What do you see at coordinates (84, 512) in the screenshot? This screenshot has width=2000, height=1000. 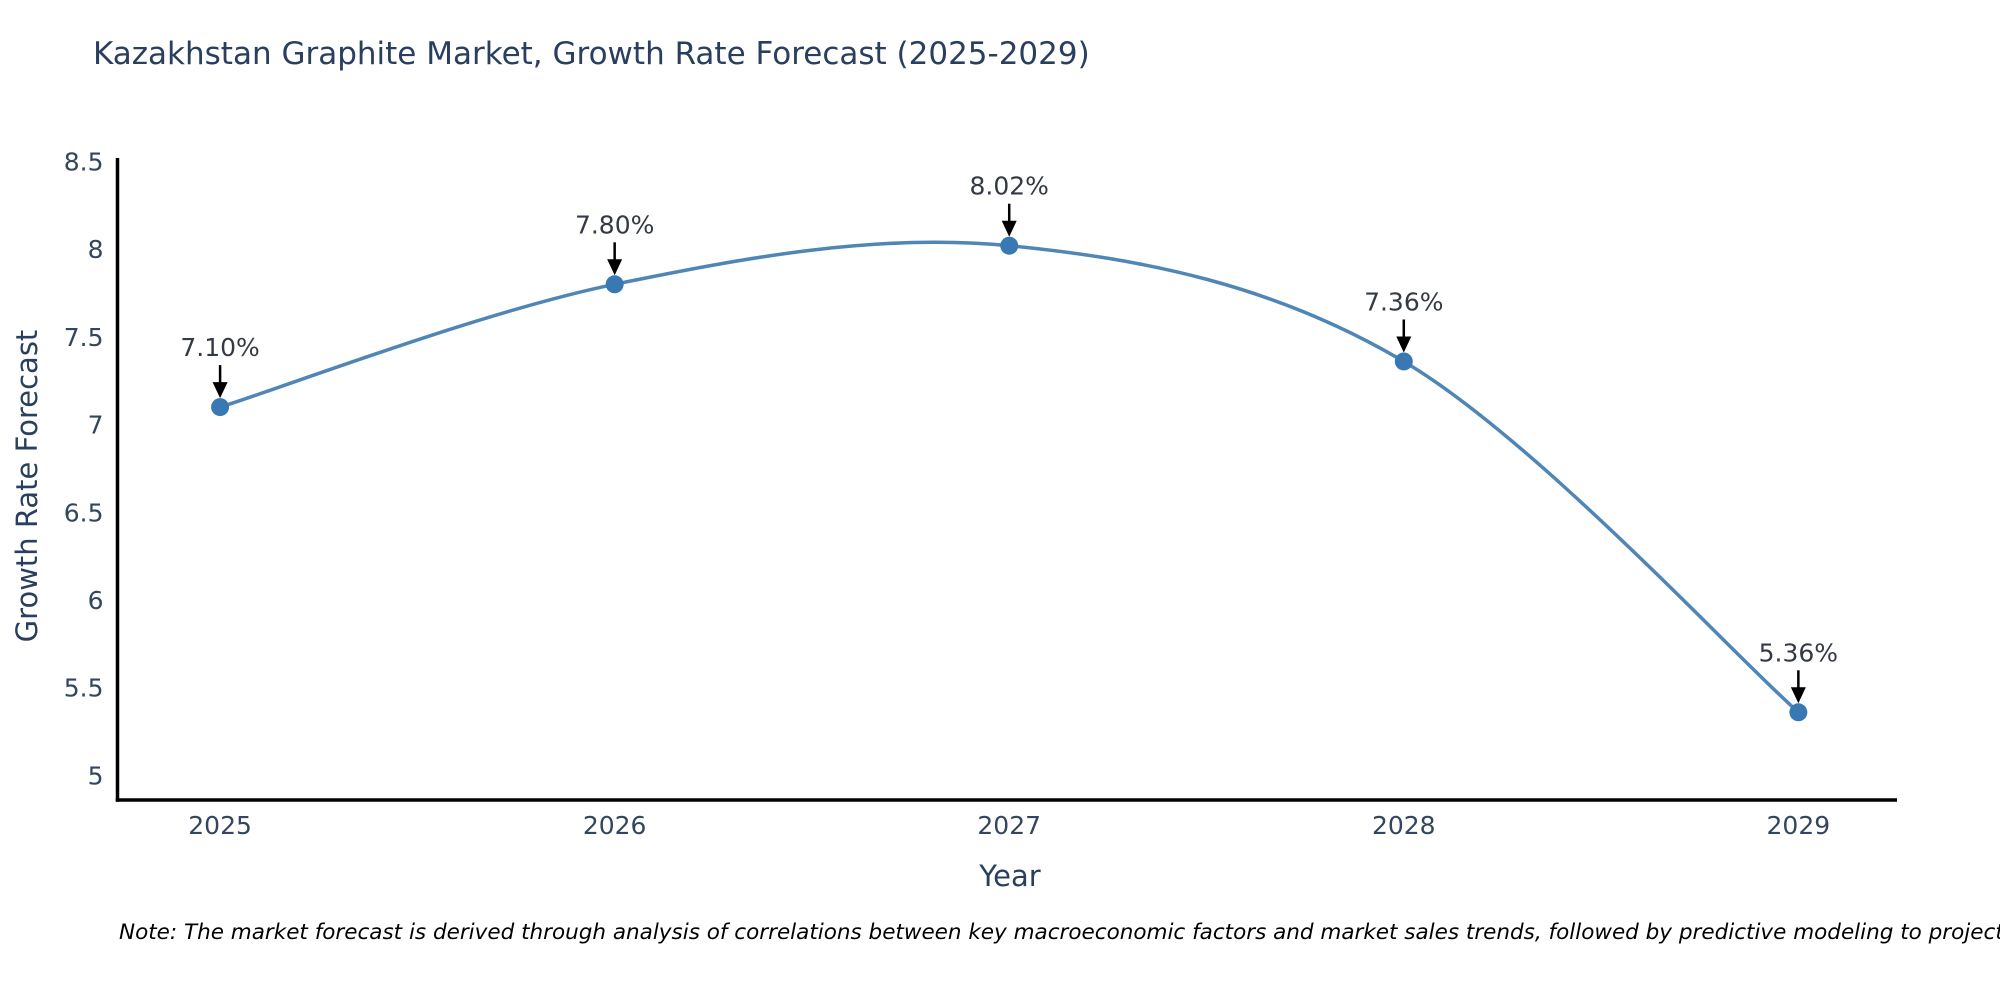 I see `y-tick-label: 6.5` at bounding box center [84, 512].